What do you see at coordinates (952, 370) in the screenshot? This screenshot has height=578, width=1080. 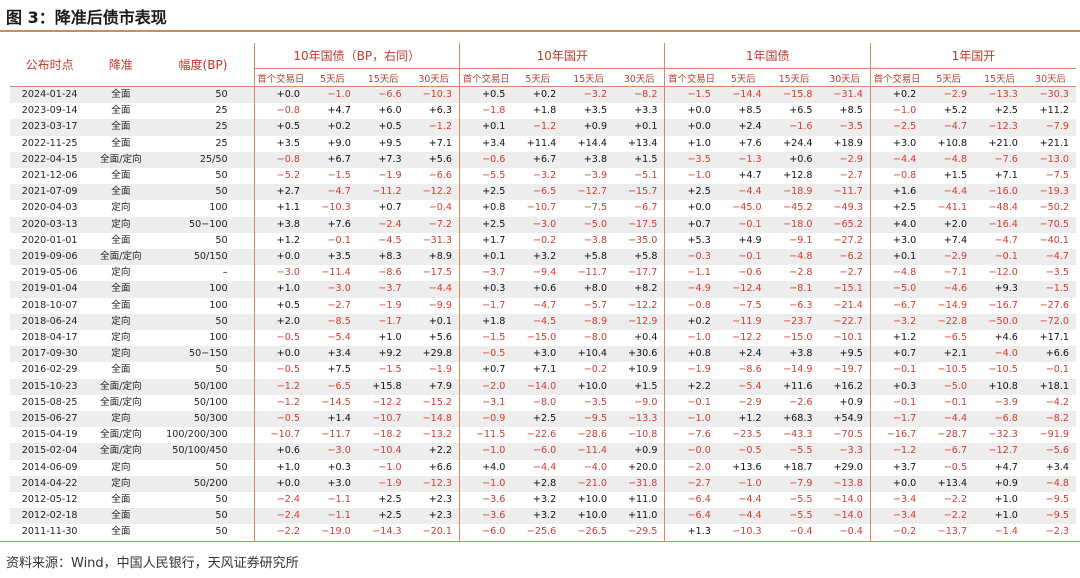 I see `value-cell: −10.5` at bounding box center [952, 370].